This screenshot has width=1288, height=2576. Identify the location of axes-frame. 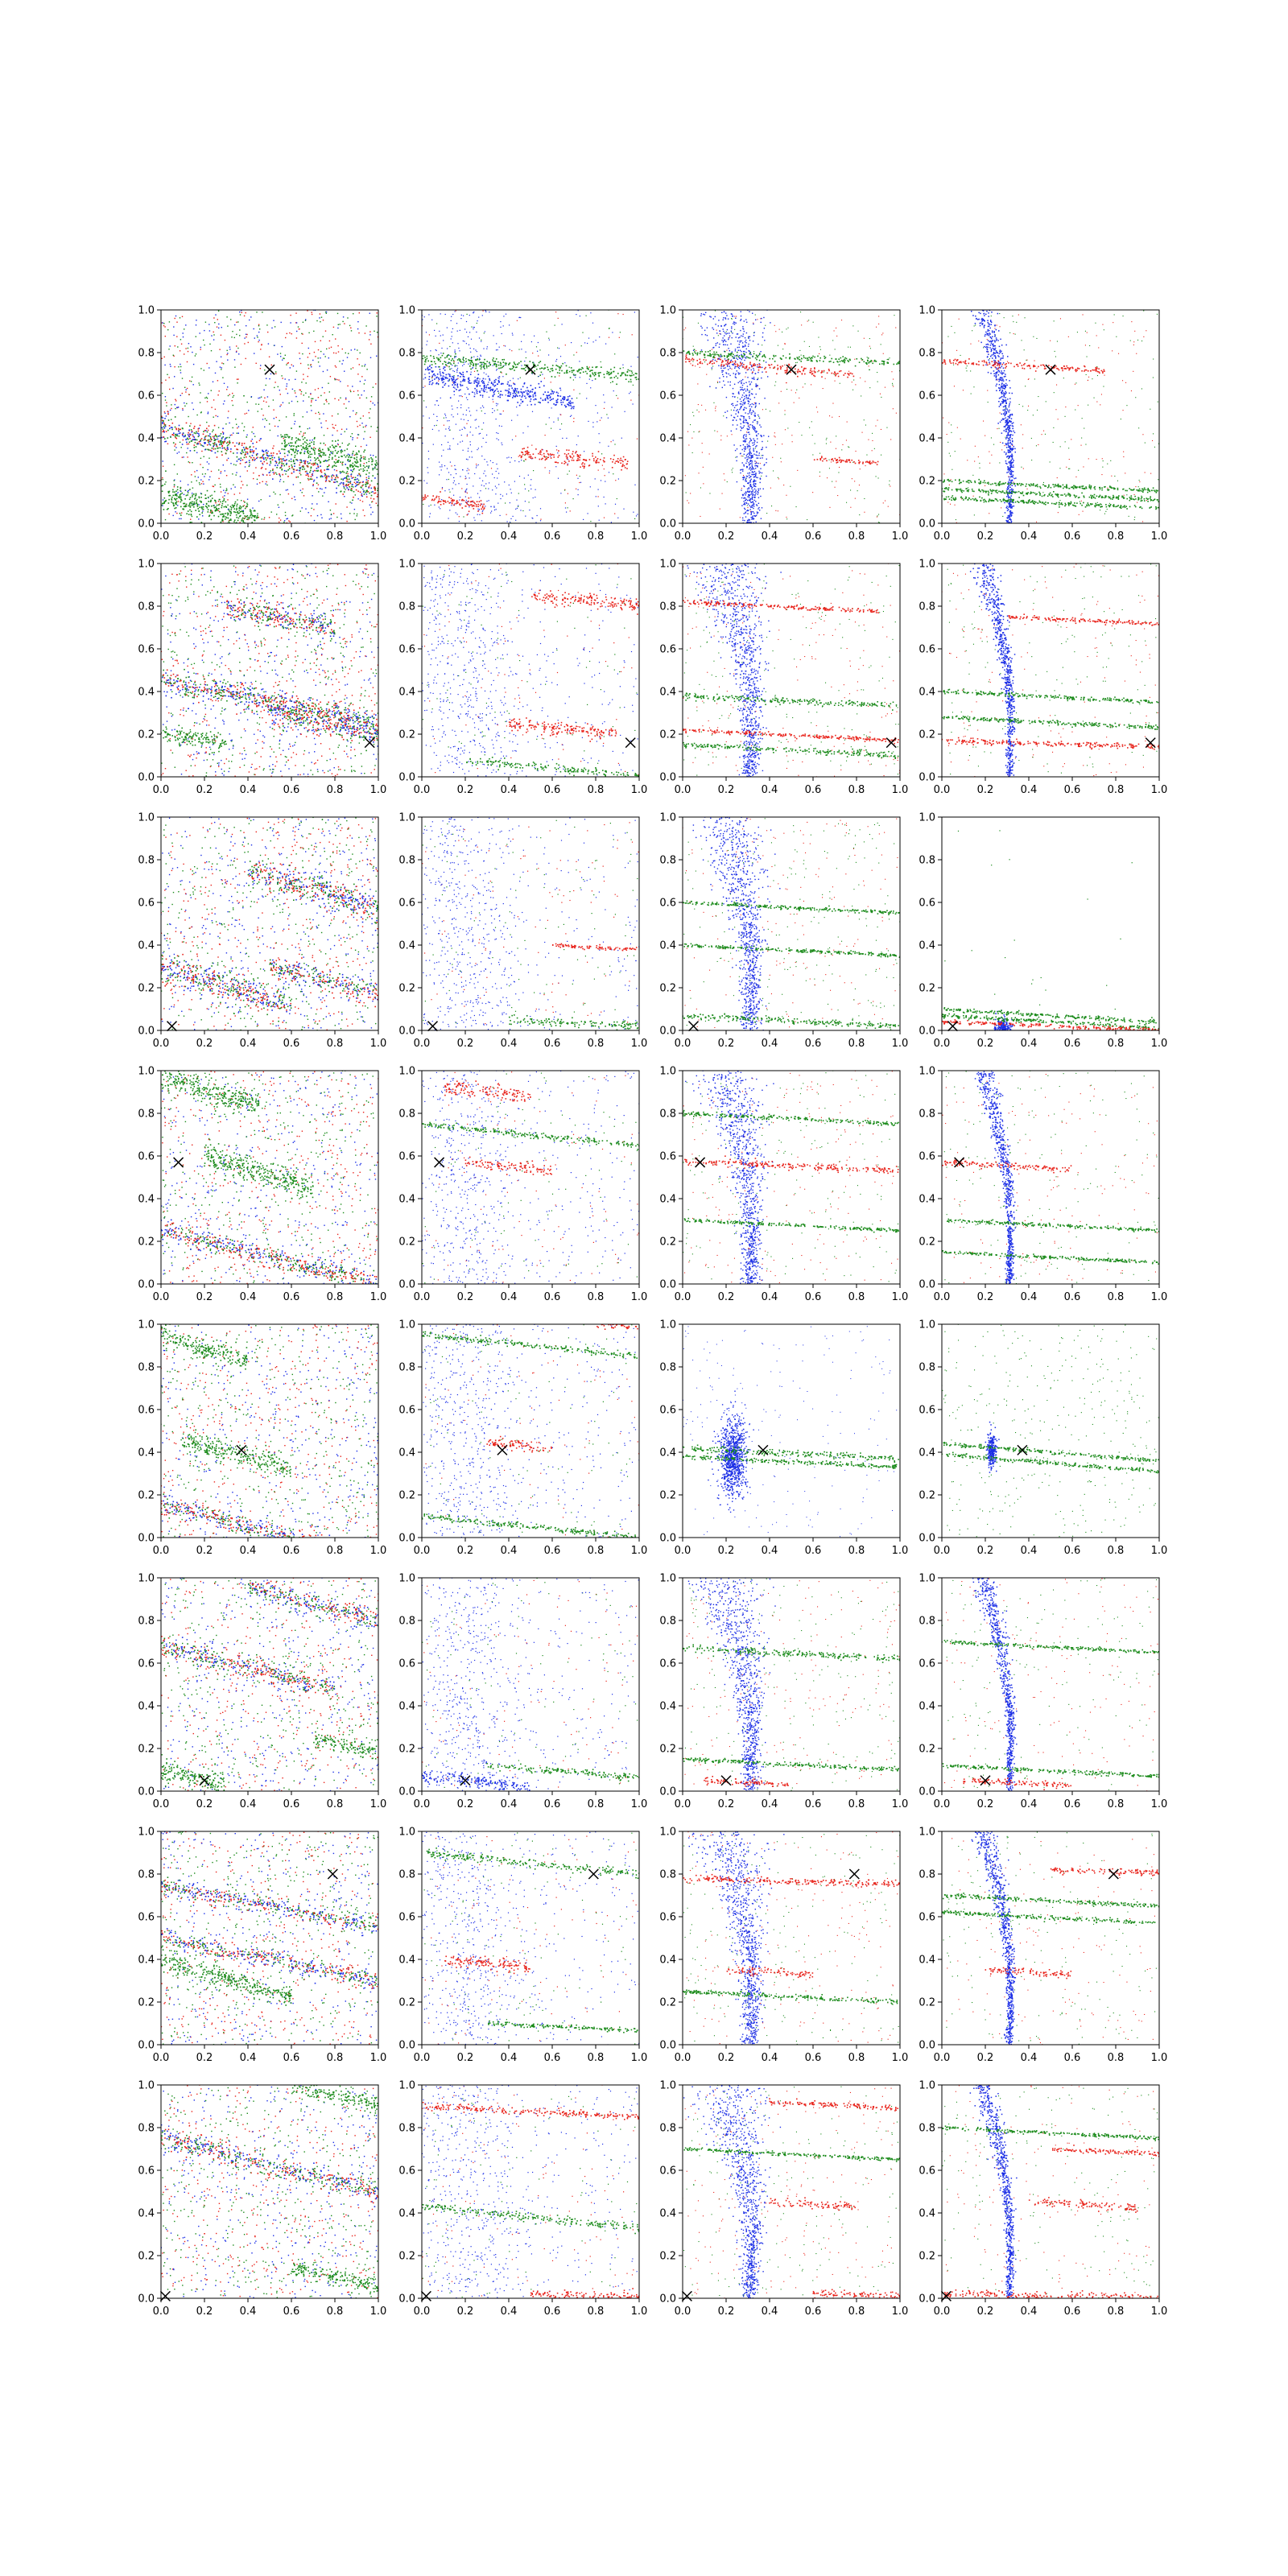
(269, 416).